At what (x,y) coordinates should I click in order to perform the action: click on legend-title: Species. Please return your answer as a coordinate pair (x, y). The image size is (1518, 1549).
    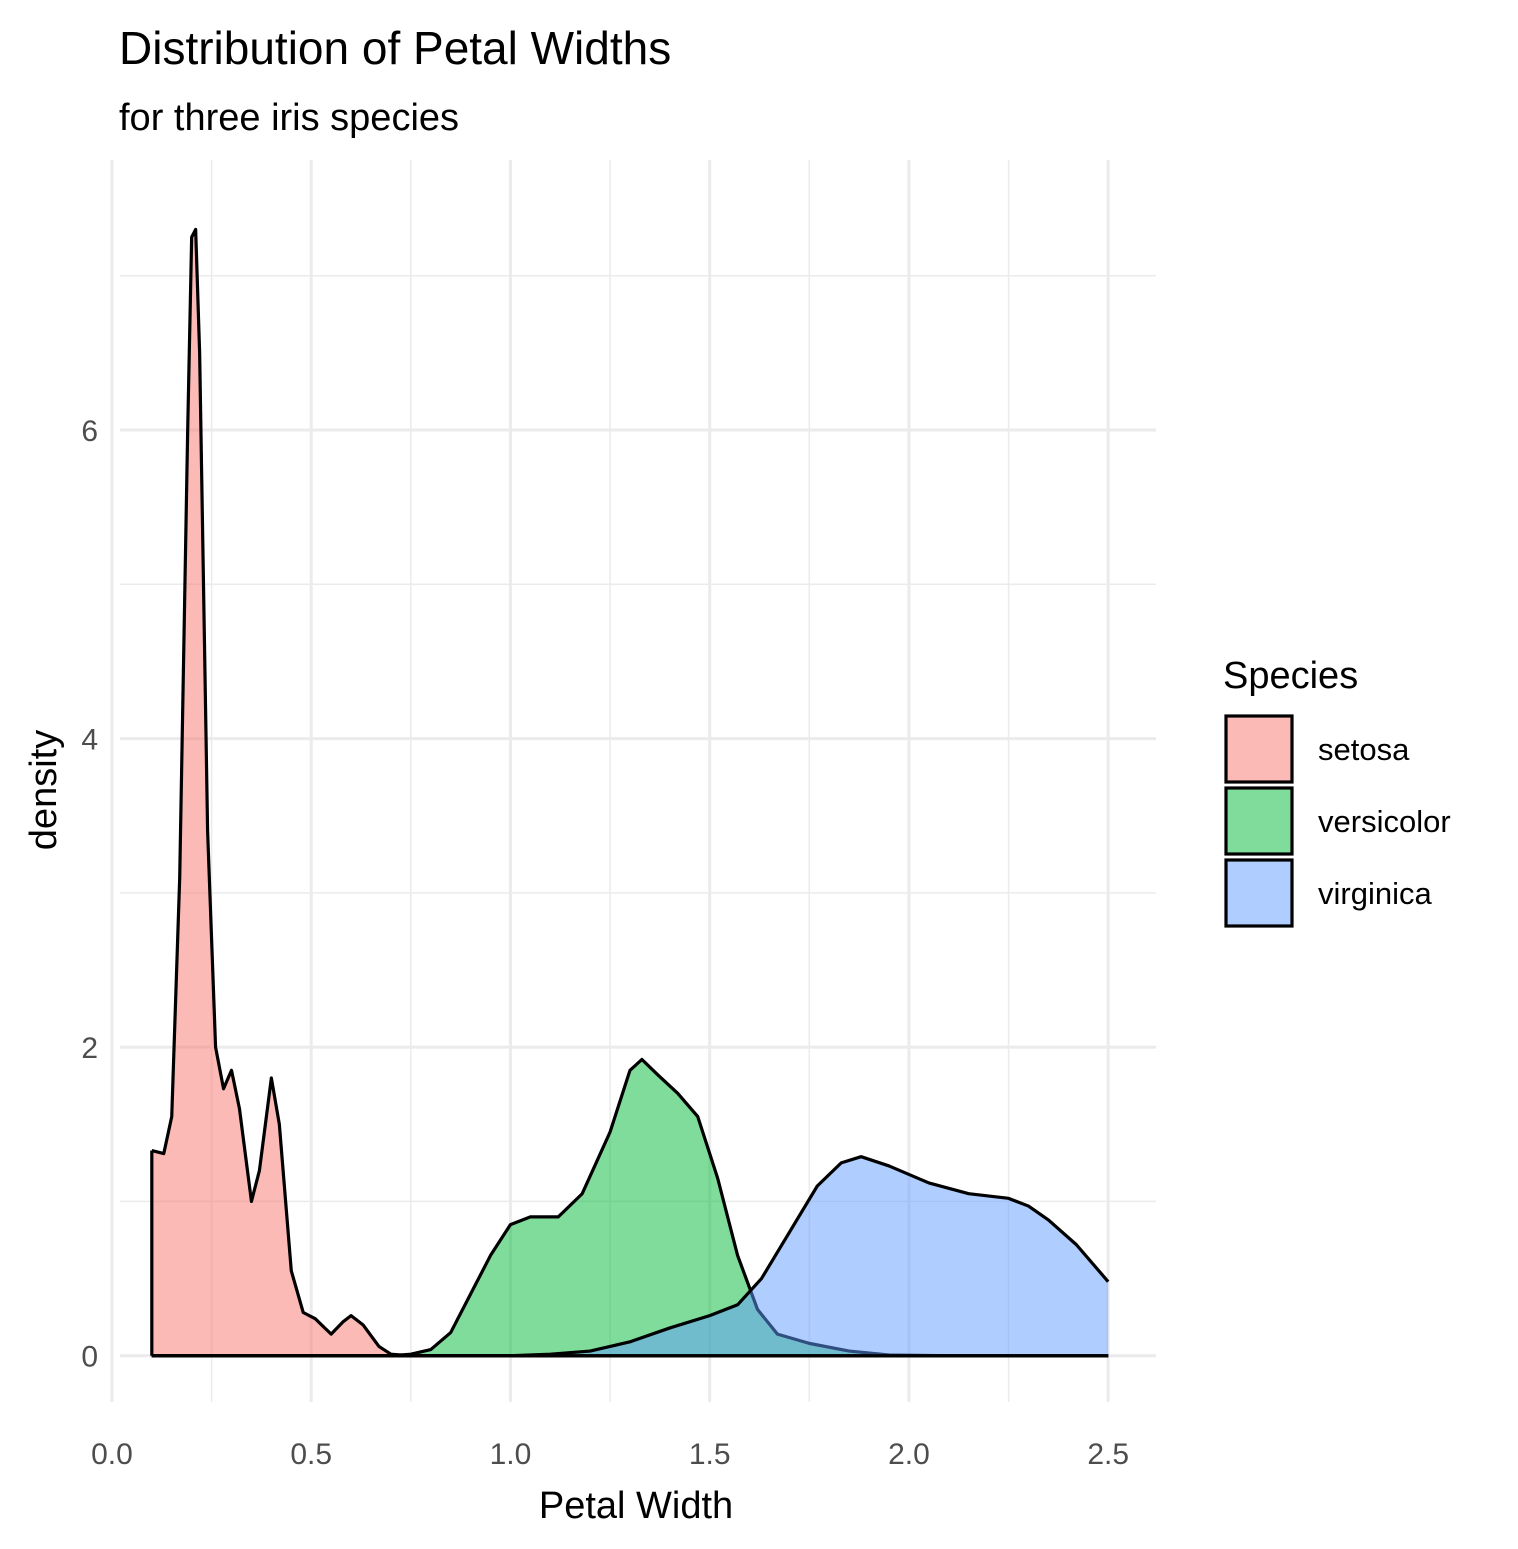
    Looking at the image, I should click on (1290, 676).